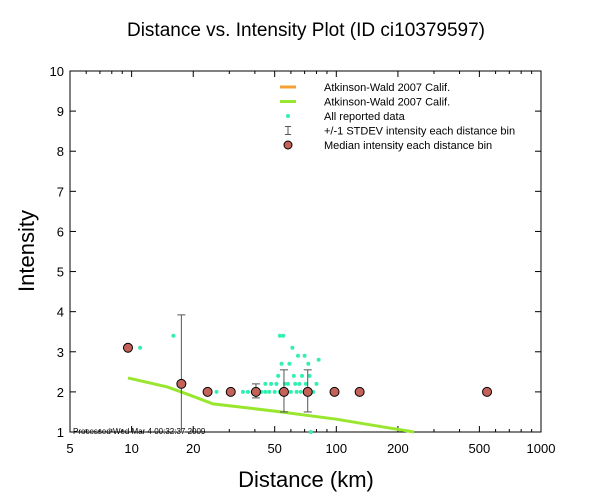 The width and height of the screenshot is (612, 504). I want to click on legend-label: Median intensity each distance bin, so click(408, 146).